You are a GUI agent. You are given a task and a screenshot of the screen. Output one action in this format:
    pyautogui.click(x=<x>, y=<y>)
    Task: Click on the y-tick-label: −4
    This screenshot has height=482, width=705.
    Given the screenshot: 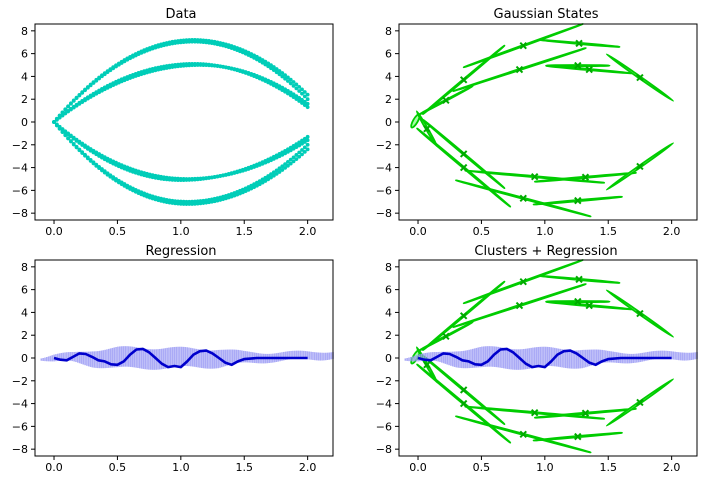 What is the action you would take?
    pyautogui.click(x=20, y=168)
    